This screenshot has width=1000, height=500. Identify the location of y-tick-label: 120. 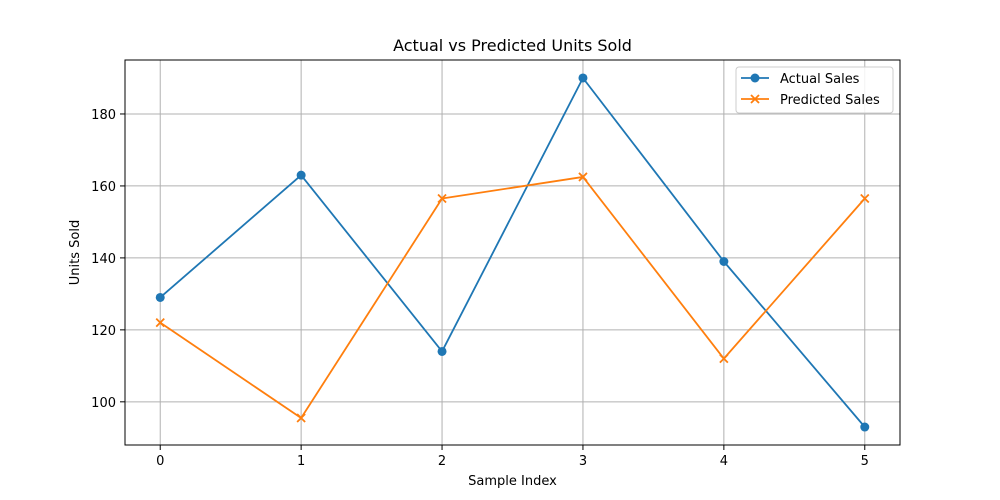
(103, 331).